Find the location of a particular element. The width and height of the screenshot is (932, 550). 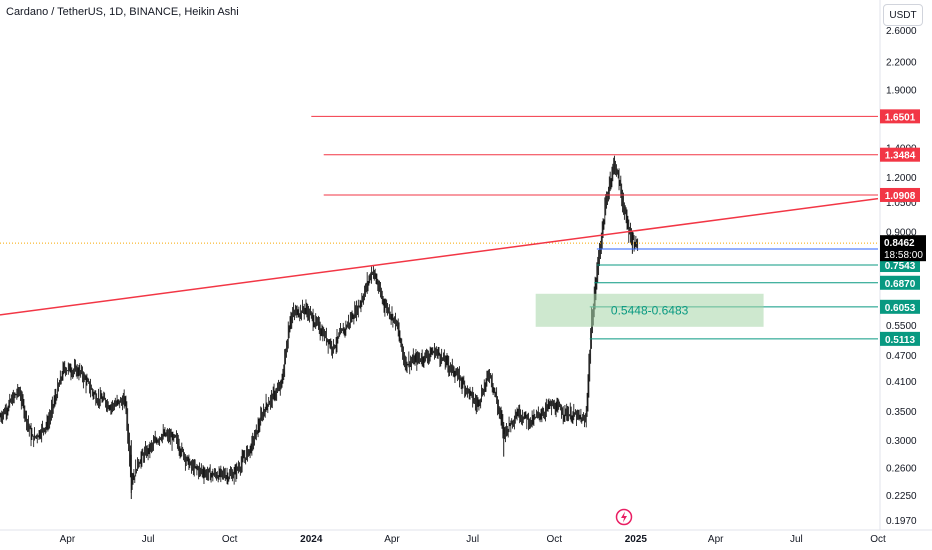

y-tick-label: 0.4700 is located at coordinates (901, 356).